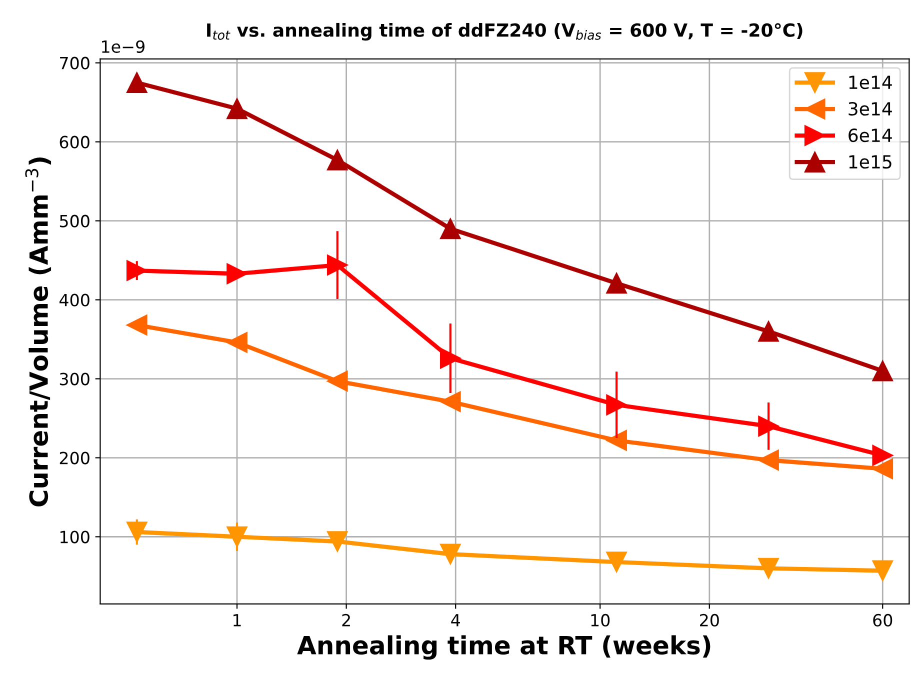 The height and width of the screenshot is (677, 911). I want to click on legend-label: 1e14, so click(870, 83).